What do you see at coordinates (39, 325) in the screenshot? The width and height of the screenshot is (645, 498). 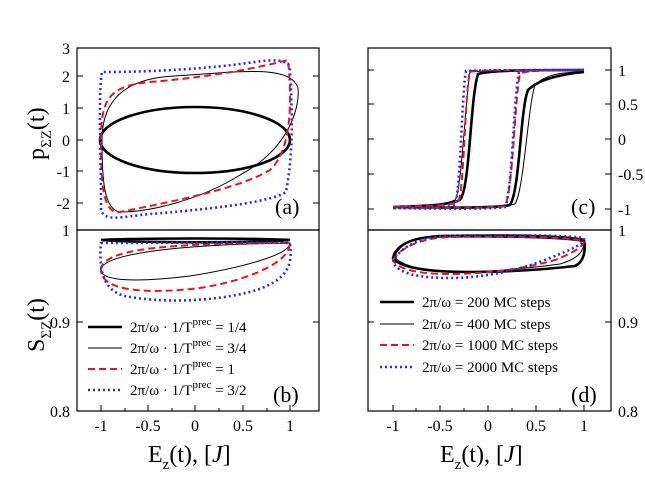 I see `ylabel-bottom: SΣZ(t)` at bounding box center [39, 325].